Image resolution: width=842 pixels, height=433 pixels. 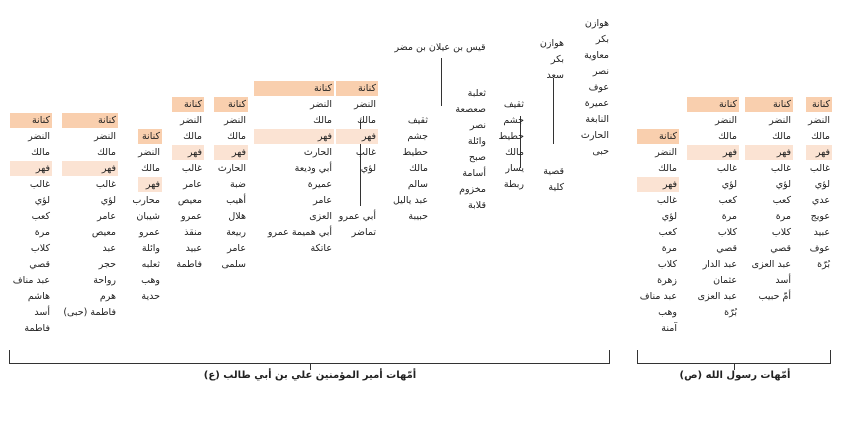 I want to click on ancestor-name-cell: قصية, so click(x=553, y=171).